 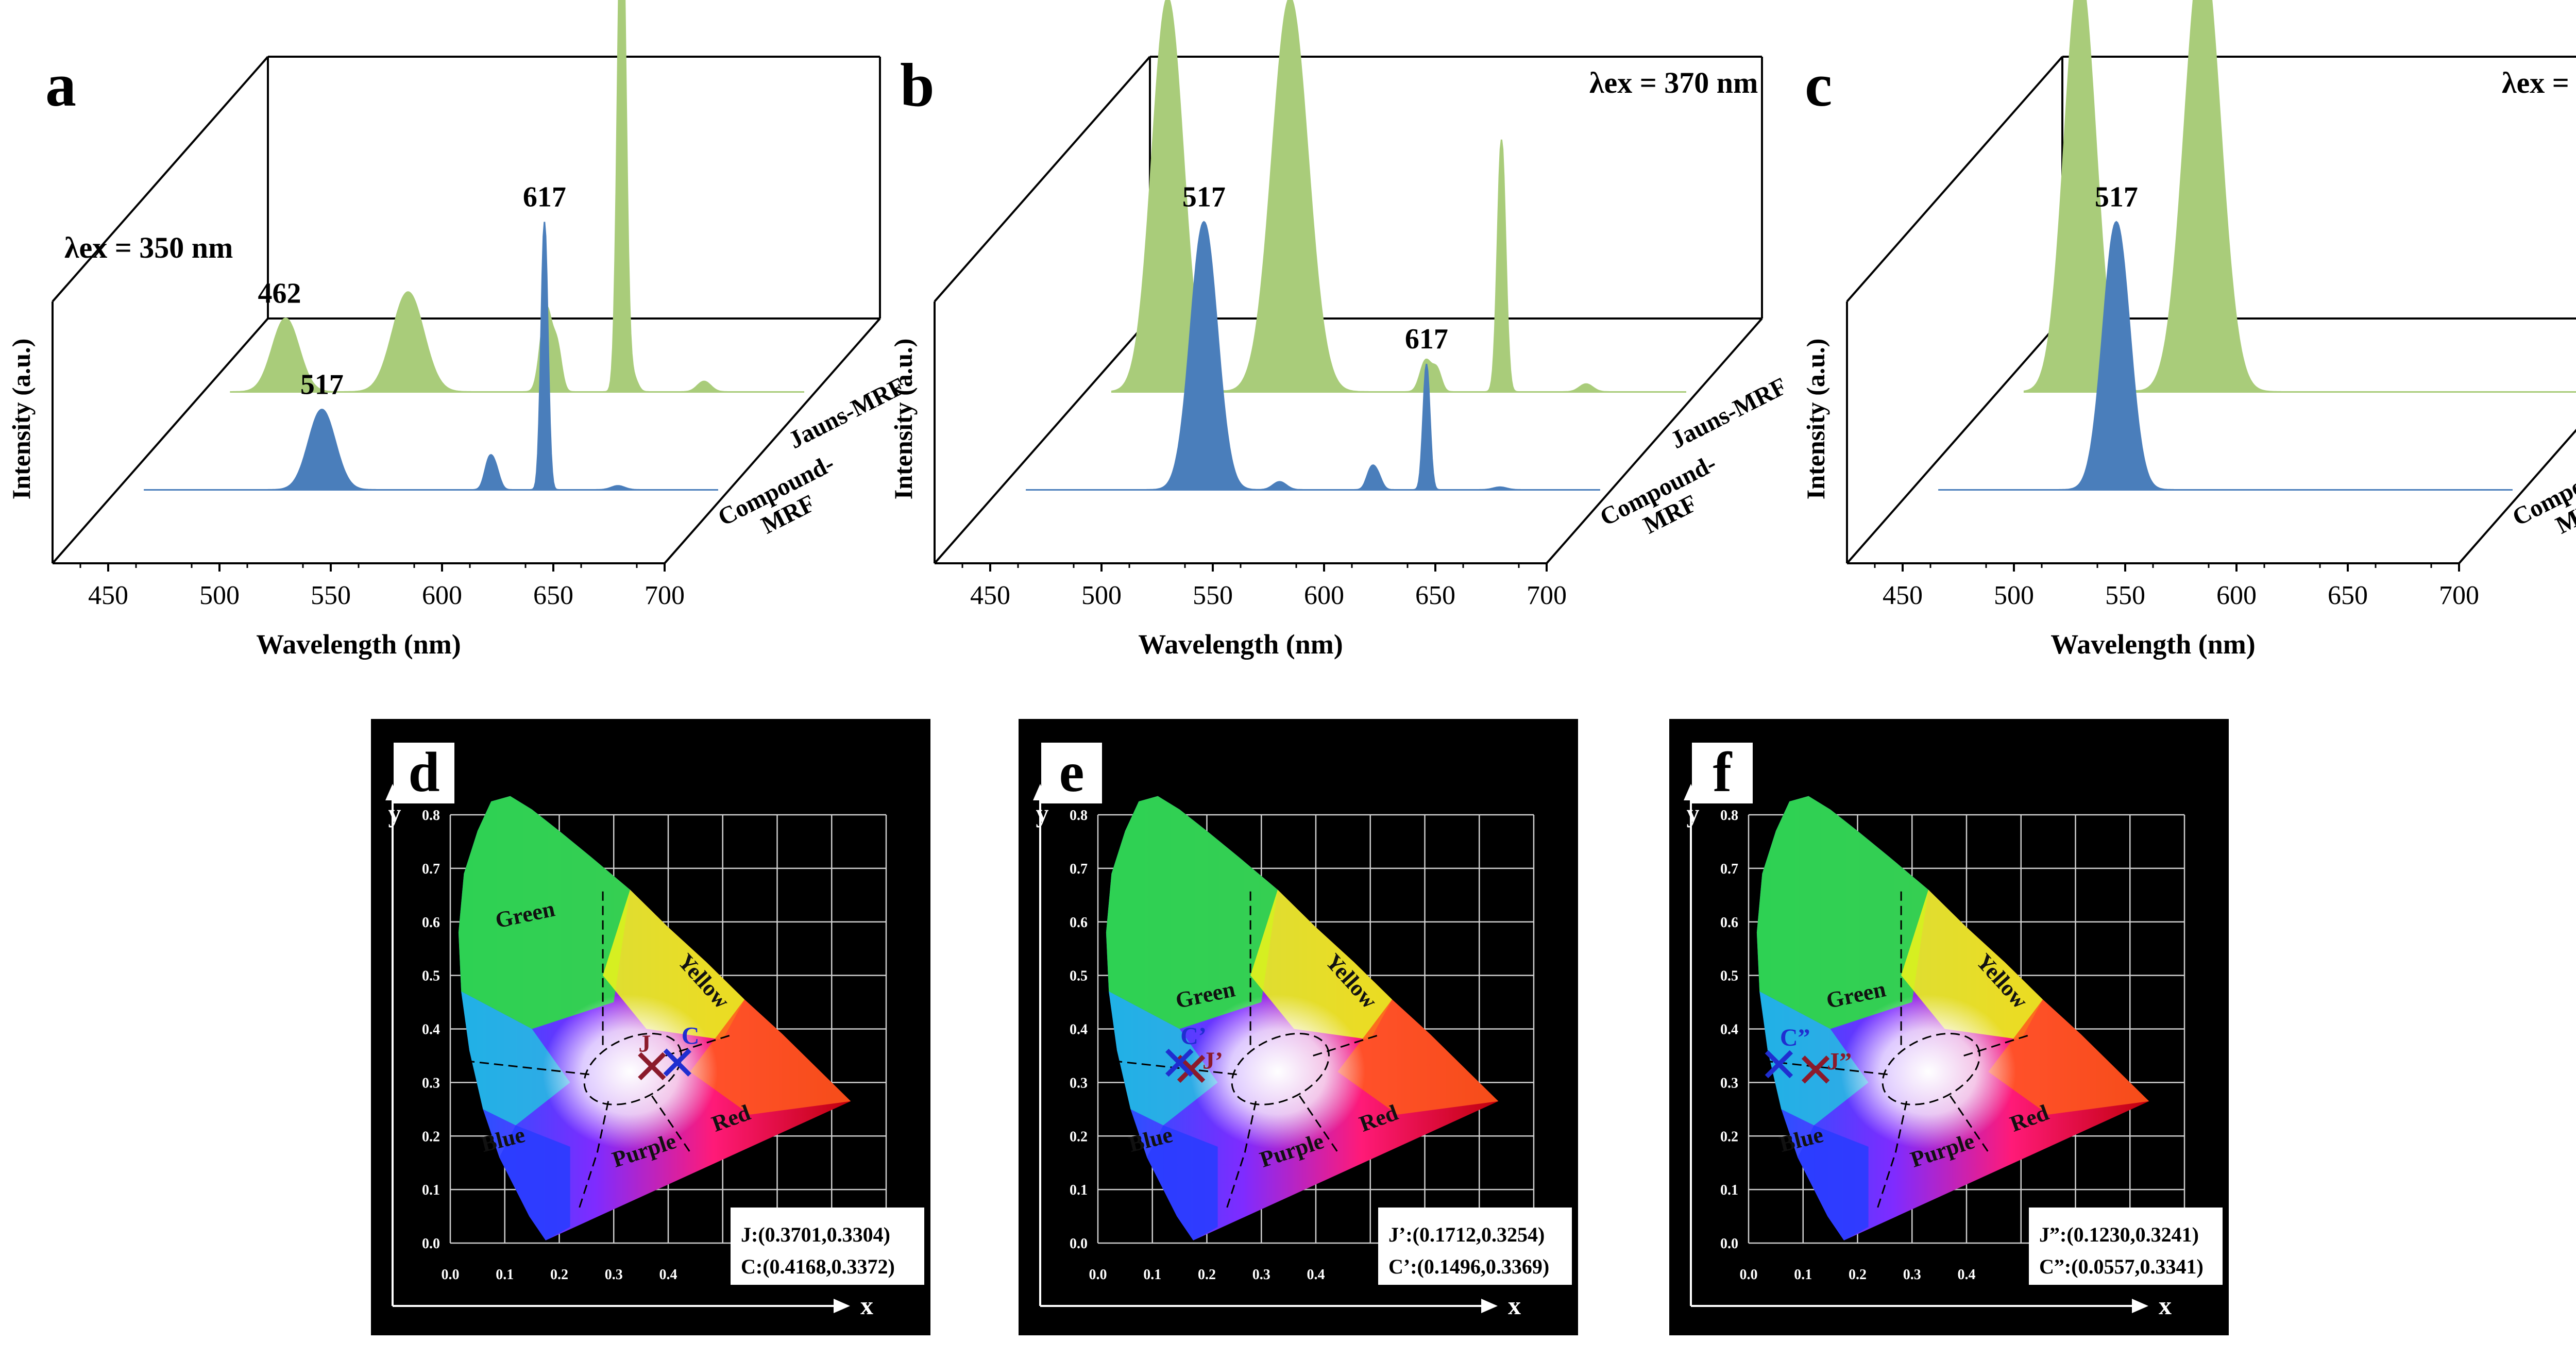 I want to click on series-label-jauns: Jauns-MRF, so click(x=1728, y=413).